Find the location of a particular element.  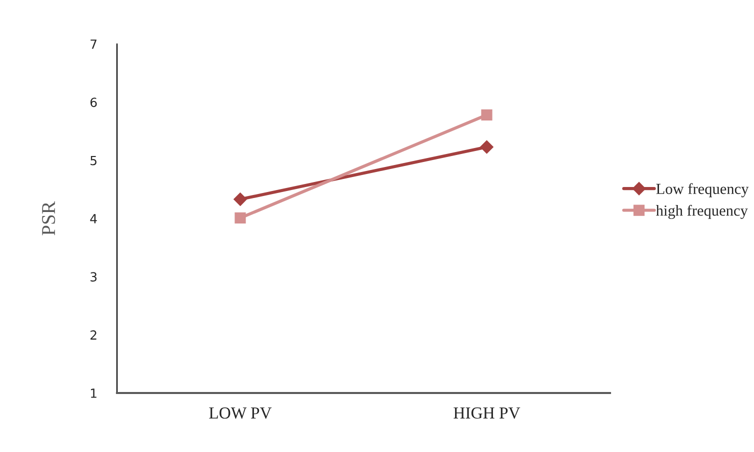

y-tick-label: 1 is located at coordinates (93, 393).